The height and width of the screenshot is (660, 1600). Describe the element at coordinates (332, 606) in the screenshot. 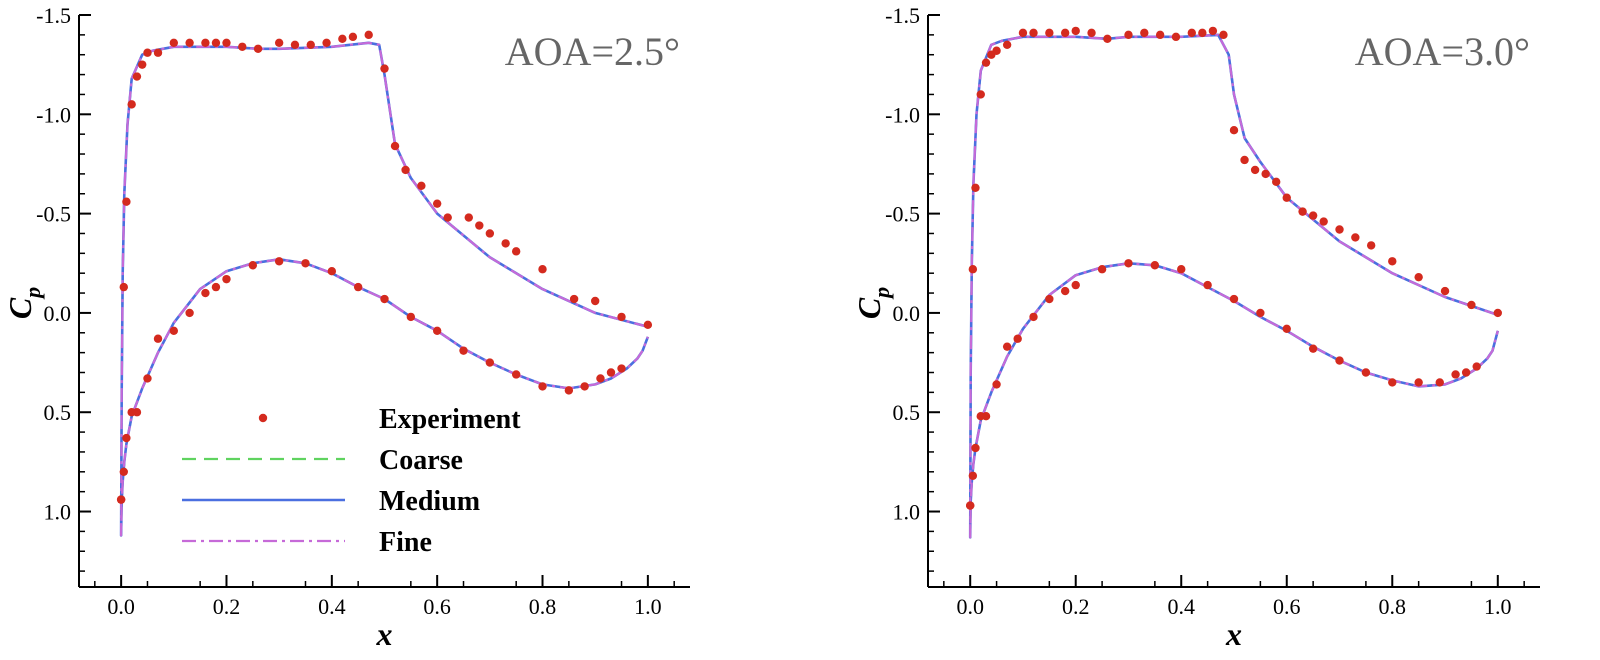

I see `x-tick-label: 0.4` at that location.